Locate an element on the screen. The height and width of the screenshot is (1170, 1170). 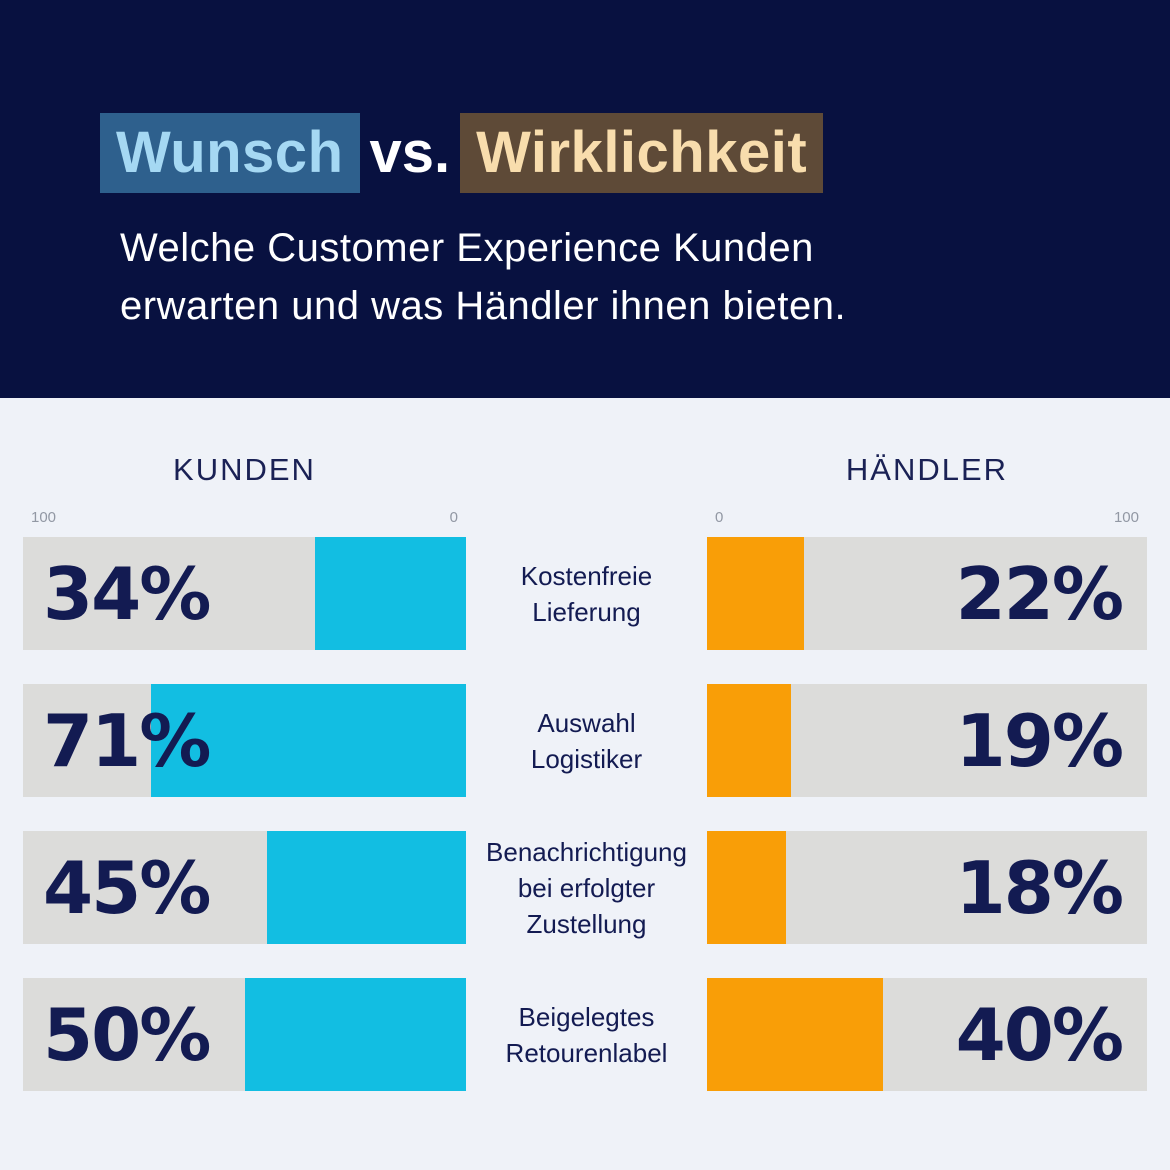
kunden-value: 45% is located at coordinates (127, 887).